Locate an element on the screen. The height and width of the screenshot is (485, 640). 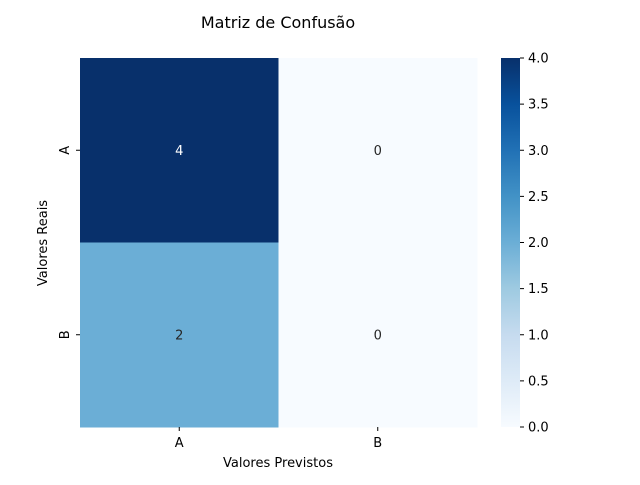
cell-value-B-A: 2 is located at coordinates (179, 335).